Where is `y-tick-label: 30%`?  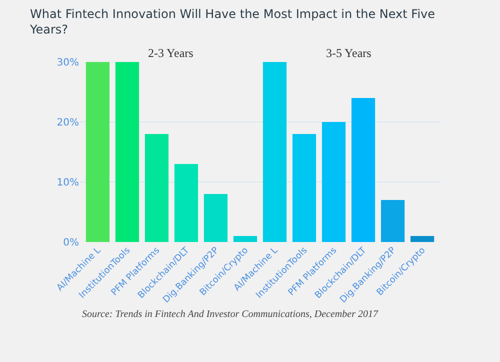 y-tick-label: 30% is located at coordinates (67, 63).